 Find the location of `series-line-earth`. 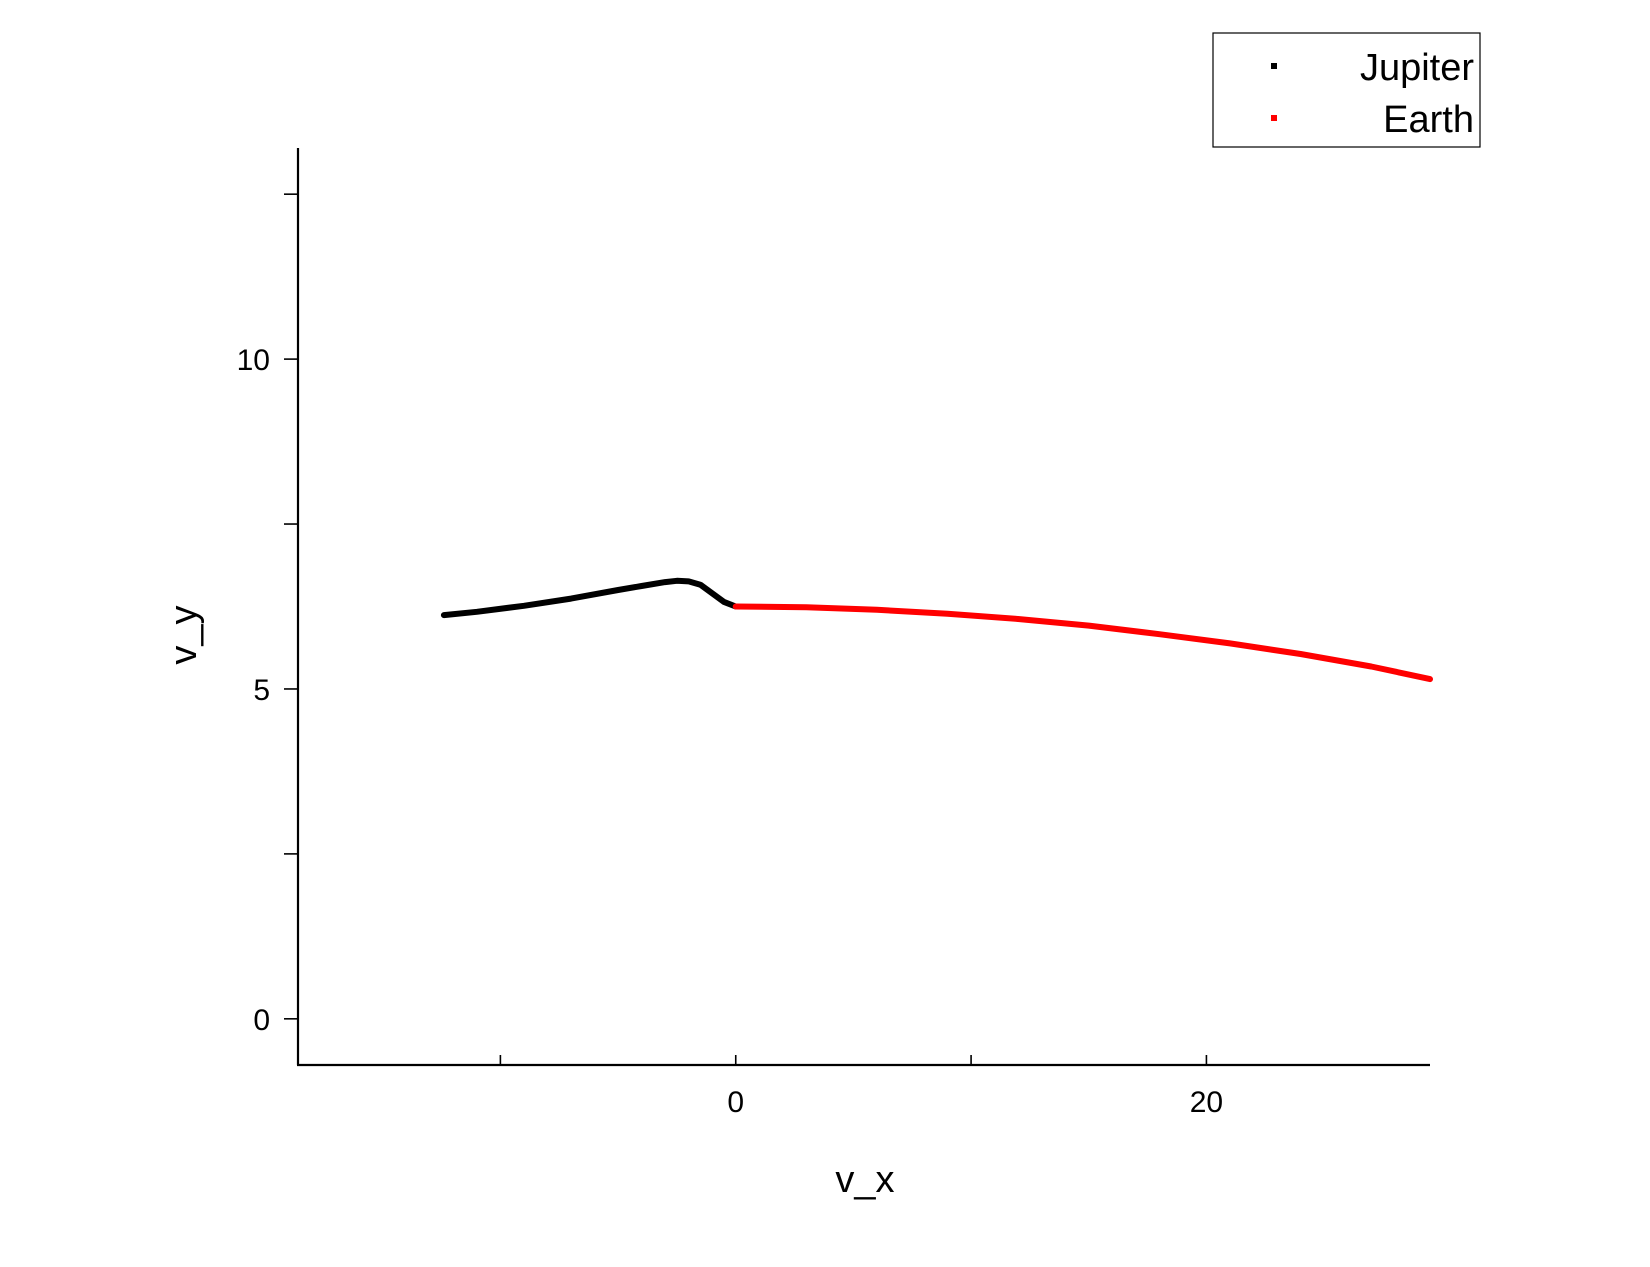

series-line-earth is located at coordinates (1082, 643).